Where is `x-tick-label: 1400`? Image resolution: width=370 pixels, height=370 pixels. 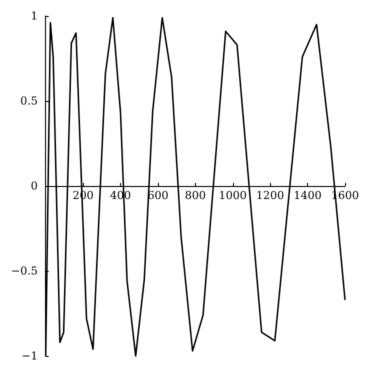
x-tick-label: 1400 is located at coordinates (308, 195).